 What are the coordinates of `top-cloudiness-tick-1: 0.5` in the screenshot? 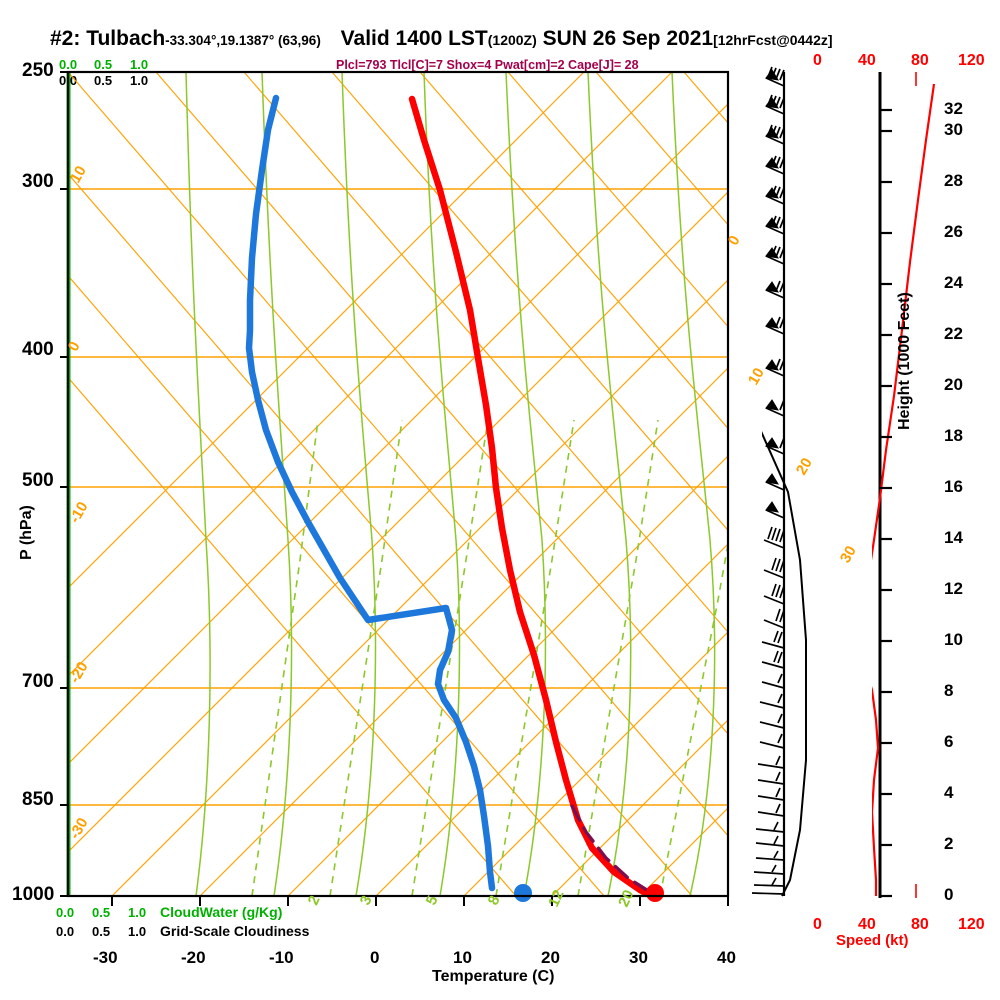 It's located at (103, 80).